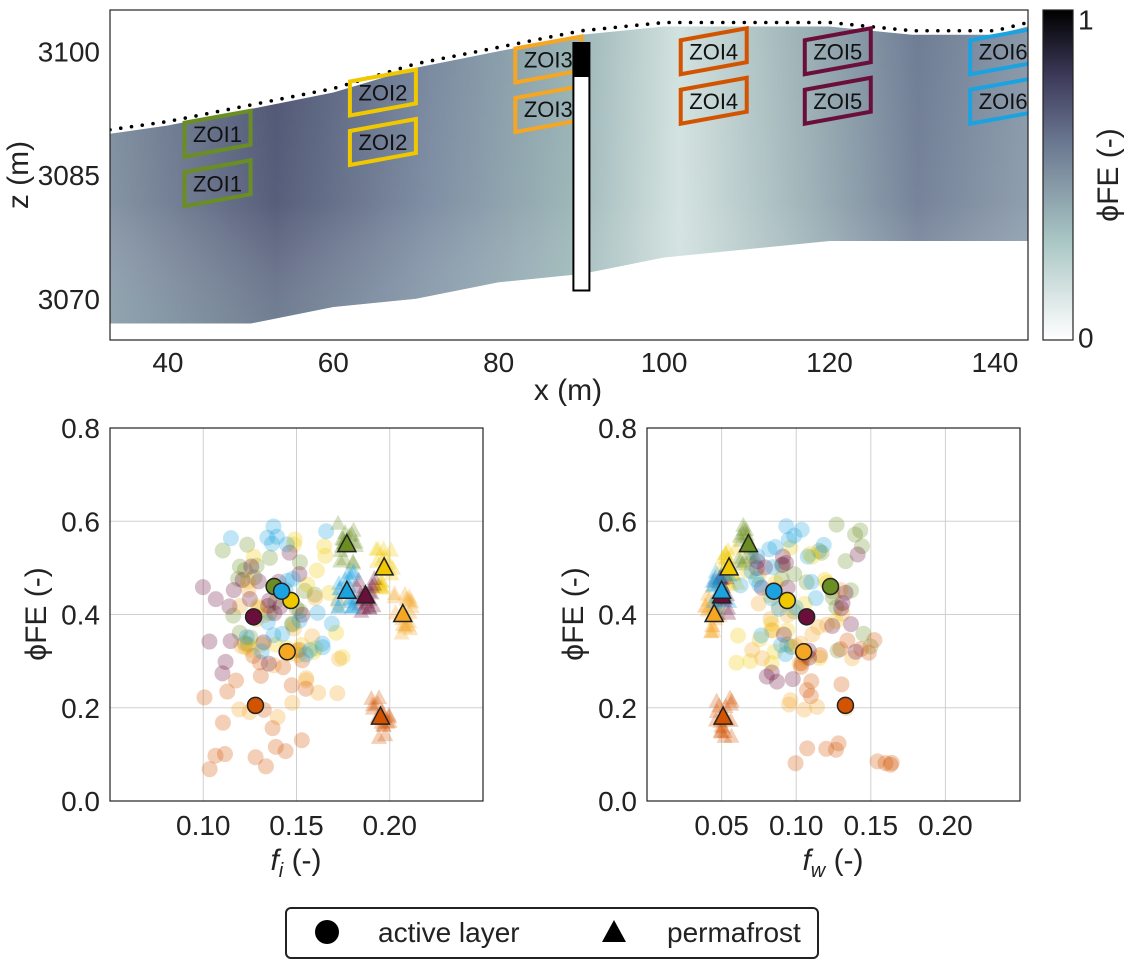  Describe the element at coordinates (296, 614) in the screenshot. I see `scatter-fi-frame` at that location.